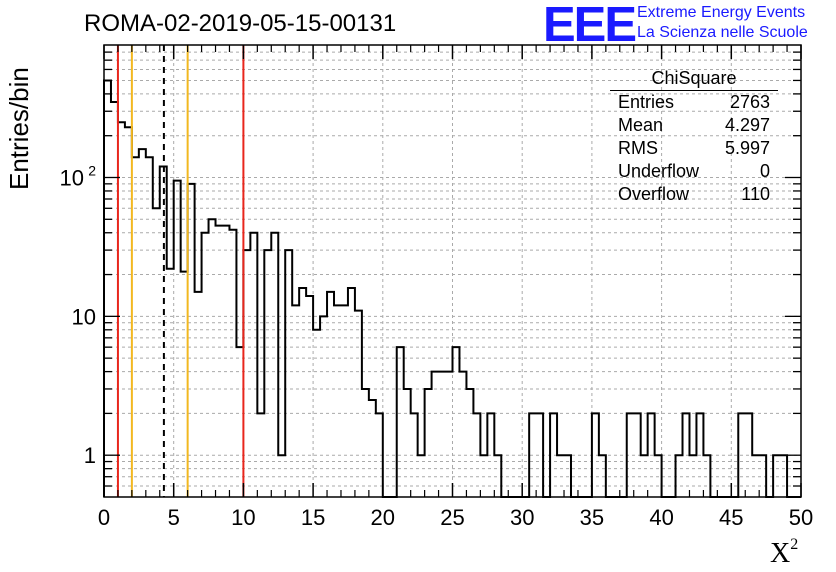  I want to click on x-tick-label: 5, so click(174, 517).